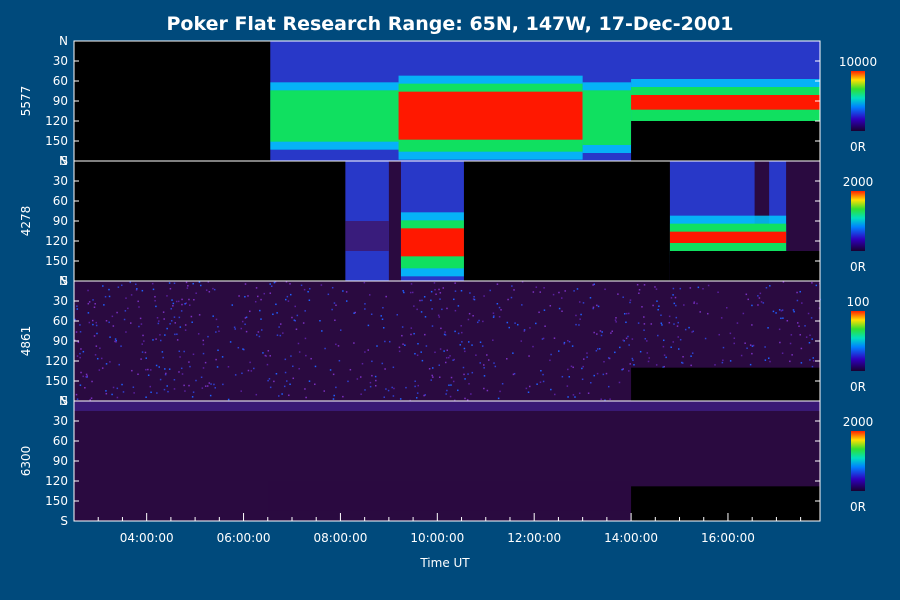 The width and height of the screenshot is (900, 600). Describe the element at coordinates (607, 117) in the screenshot. I see `mid-band` at that location.